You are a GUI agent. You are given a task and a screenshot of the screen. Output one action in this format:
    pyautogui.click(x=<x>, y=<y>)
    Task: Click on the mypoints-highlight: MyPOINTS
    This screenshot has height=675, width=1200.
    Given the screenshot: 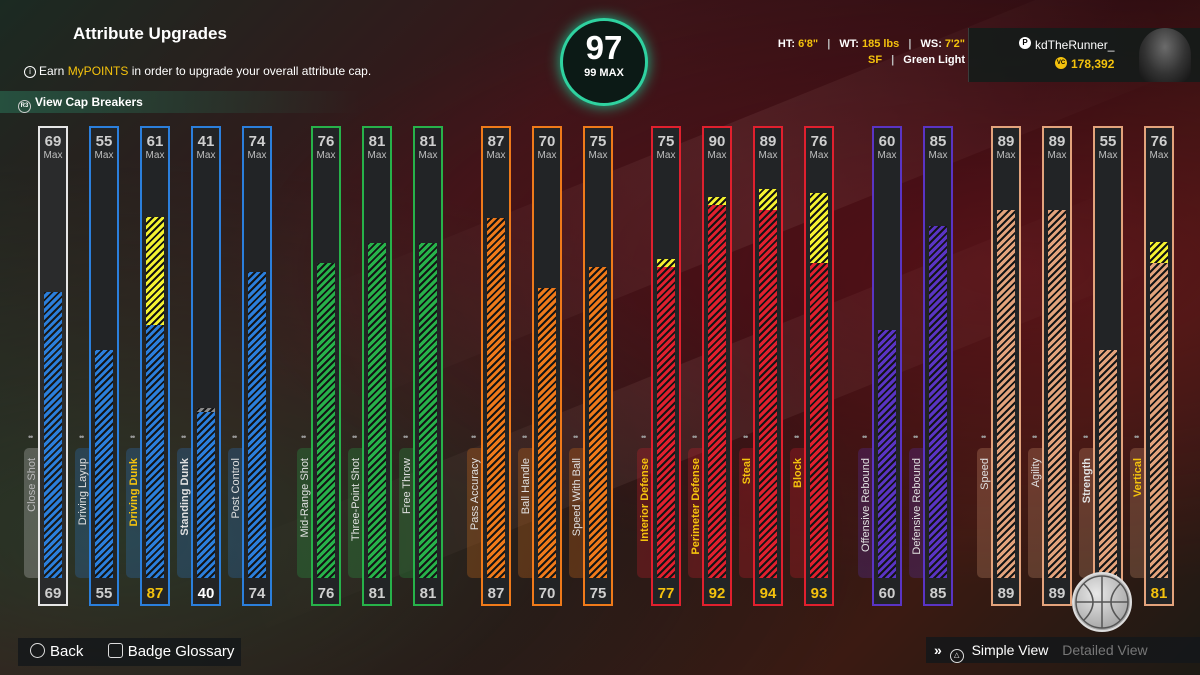 What is the action you would take?
    pyautogui.click(x=98, y=71)
    